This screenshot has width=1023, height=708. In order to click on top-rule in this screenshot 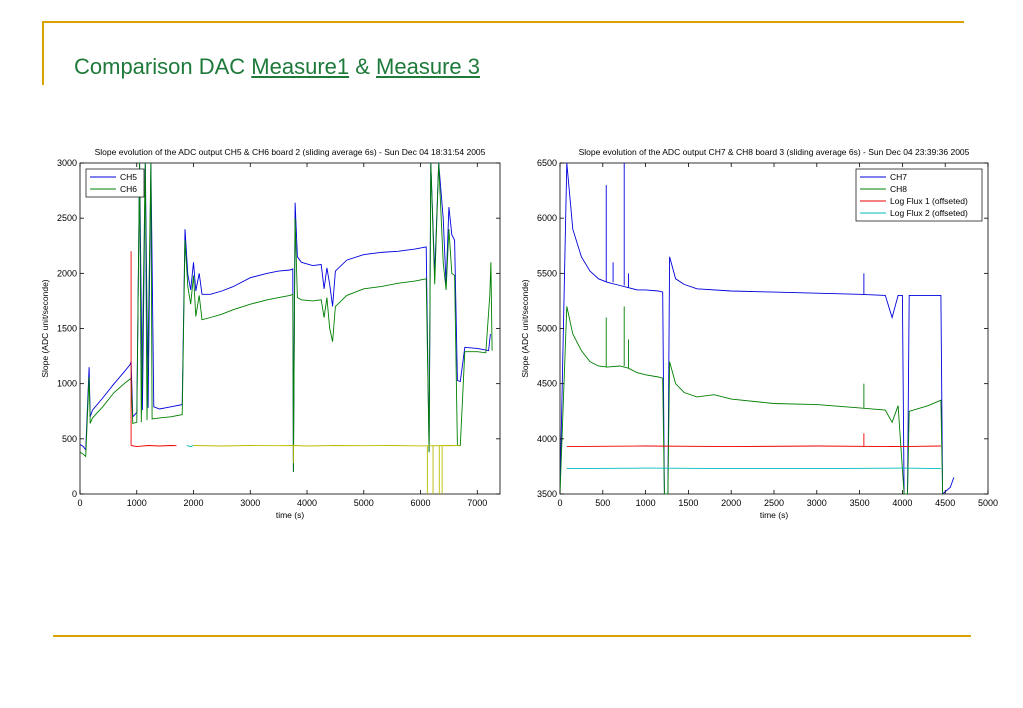, I will do `click(503, 22)`.